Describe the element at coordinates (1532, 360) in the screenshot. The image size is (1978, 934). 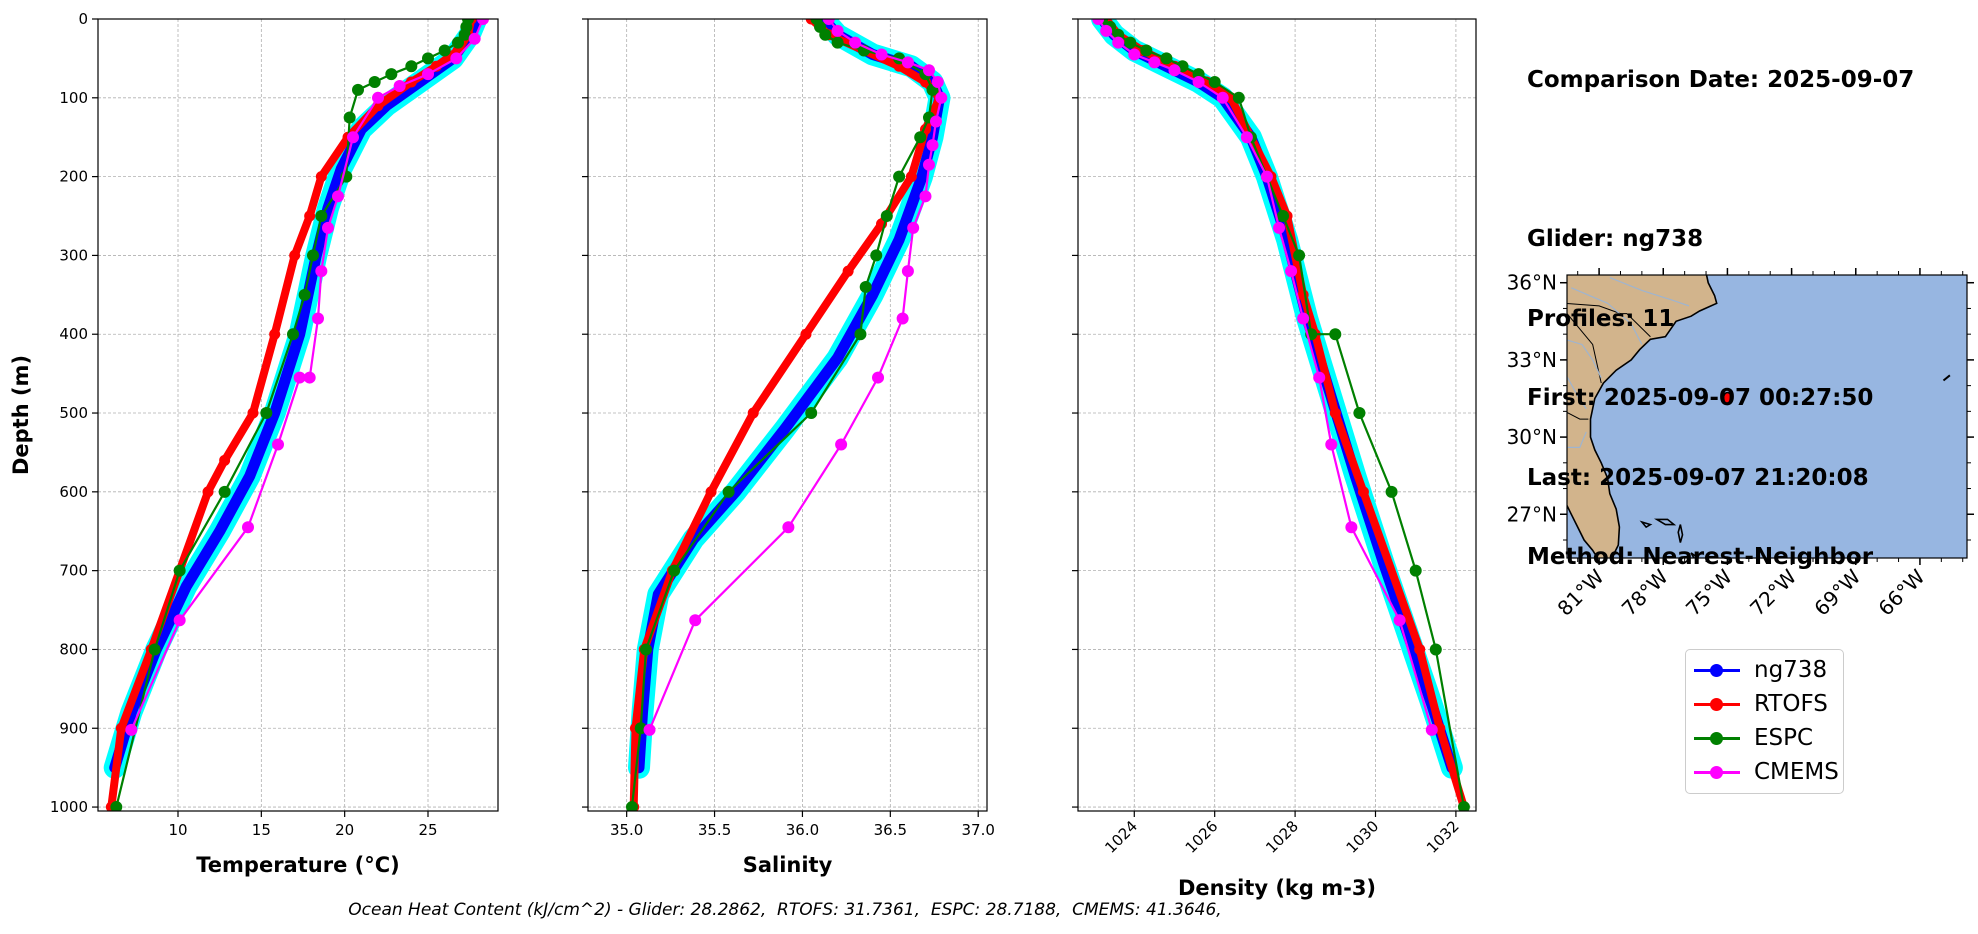
I see `lat-tick-label: 33°N` at that location.